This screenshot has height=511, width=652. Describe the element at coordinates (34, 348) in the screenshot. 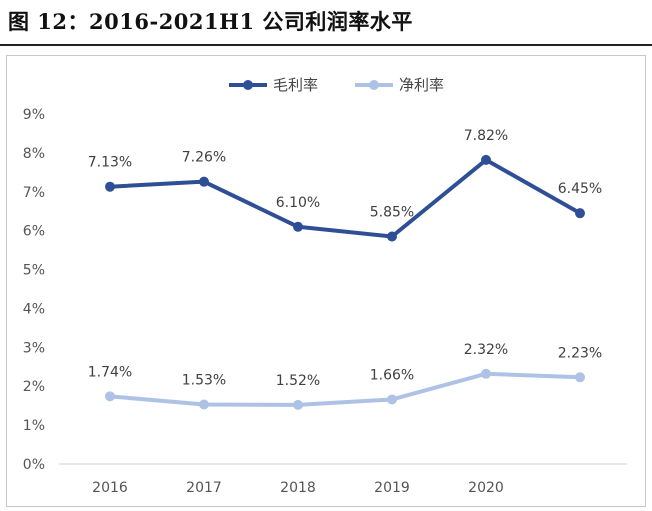

I see `y-tick-label: 3%` at that location.